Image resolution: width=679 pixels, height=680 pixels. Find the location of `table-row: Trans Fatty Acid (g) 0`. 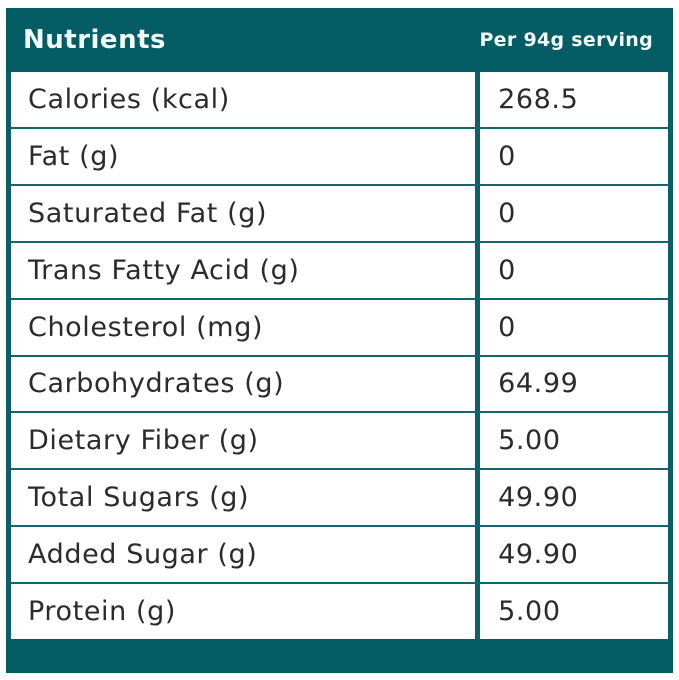

table-row: Trans Fatty Acid (g) 0 is located at coordinates (339, 271).